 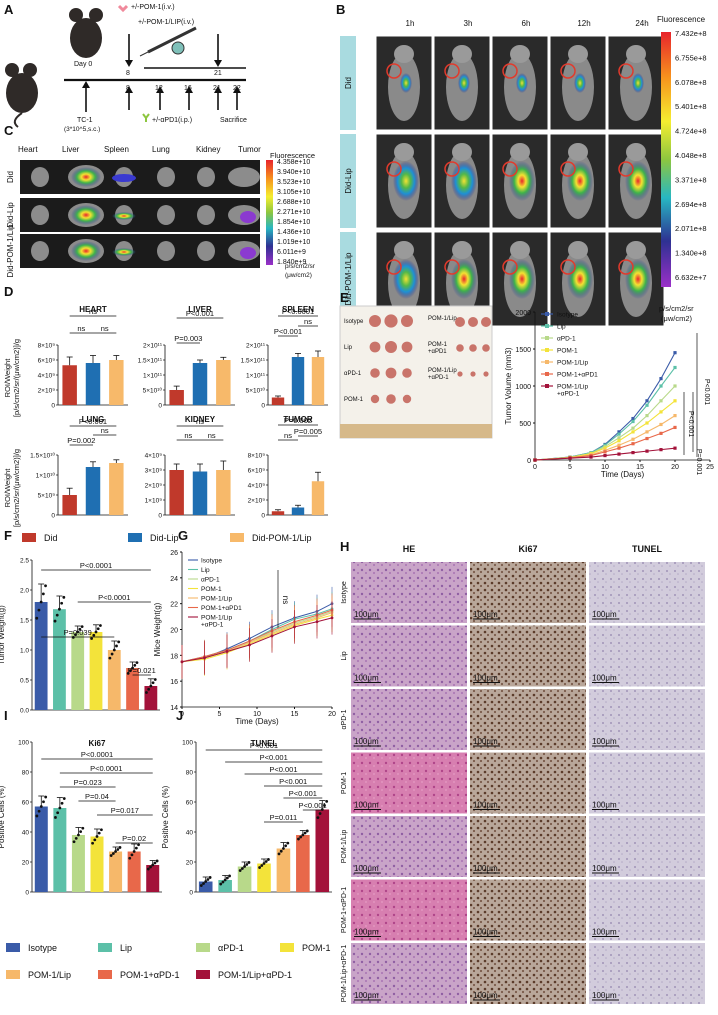 I want to click on h-image-isotype-he, so click(x=409, y=592).